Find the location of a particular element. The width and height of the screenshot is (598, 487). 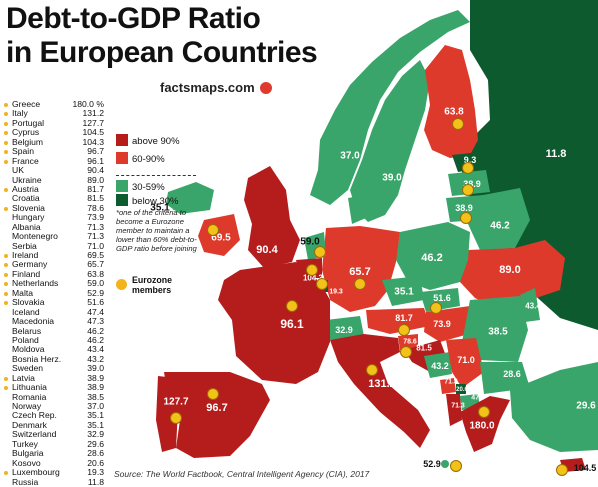

country-row: Macedonia 47.3 is located at coordinates (54, 321).